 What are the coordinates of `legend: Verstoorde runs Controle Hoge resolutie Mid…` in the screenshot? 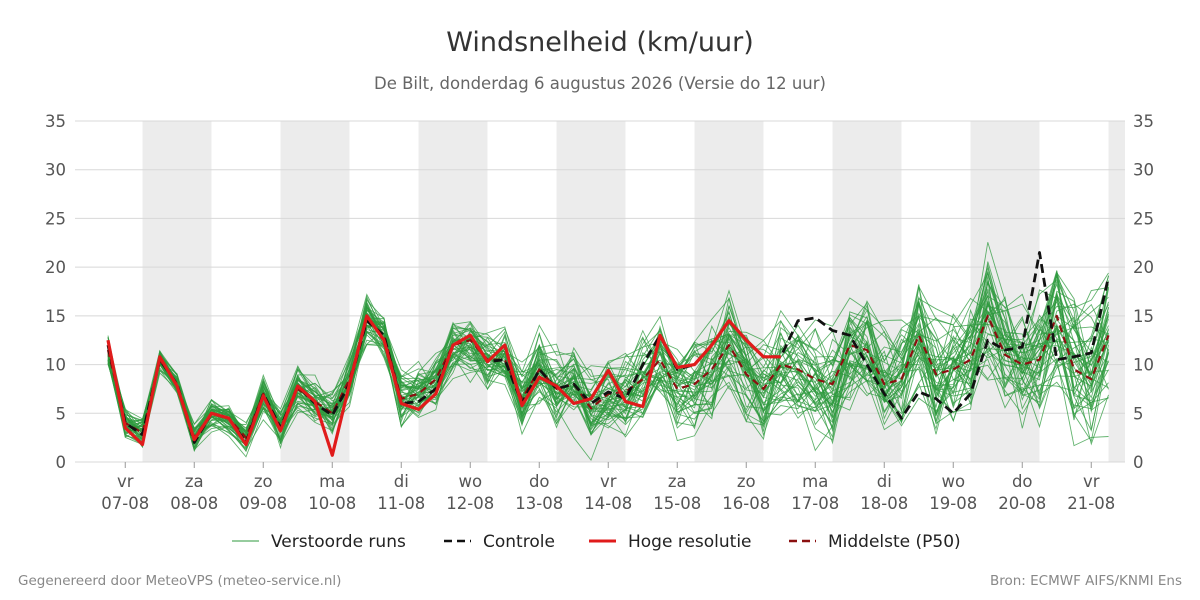 It's located at (596, 542).